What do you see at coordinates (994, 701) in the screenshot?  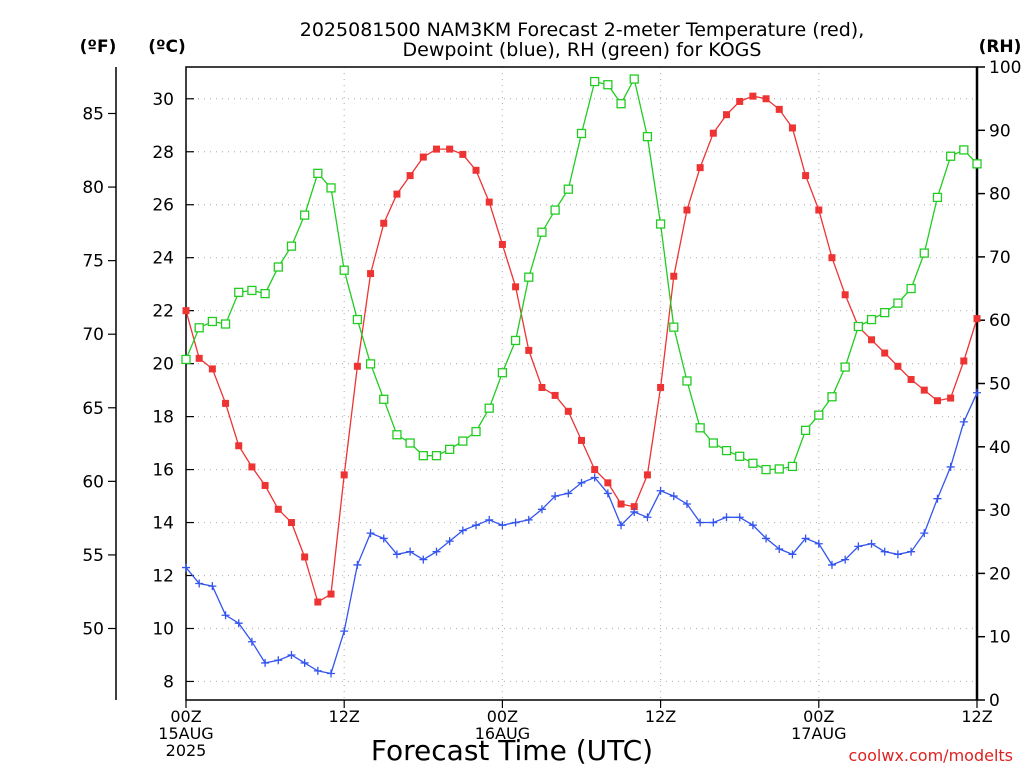 I see `rh-tick-label: 0` at bounding box center [994, 701].